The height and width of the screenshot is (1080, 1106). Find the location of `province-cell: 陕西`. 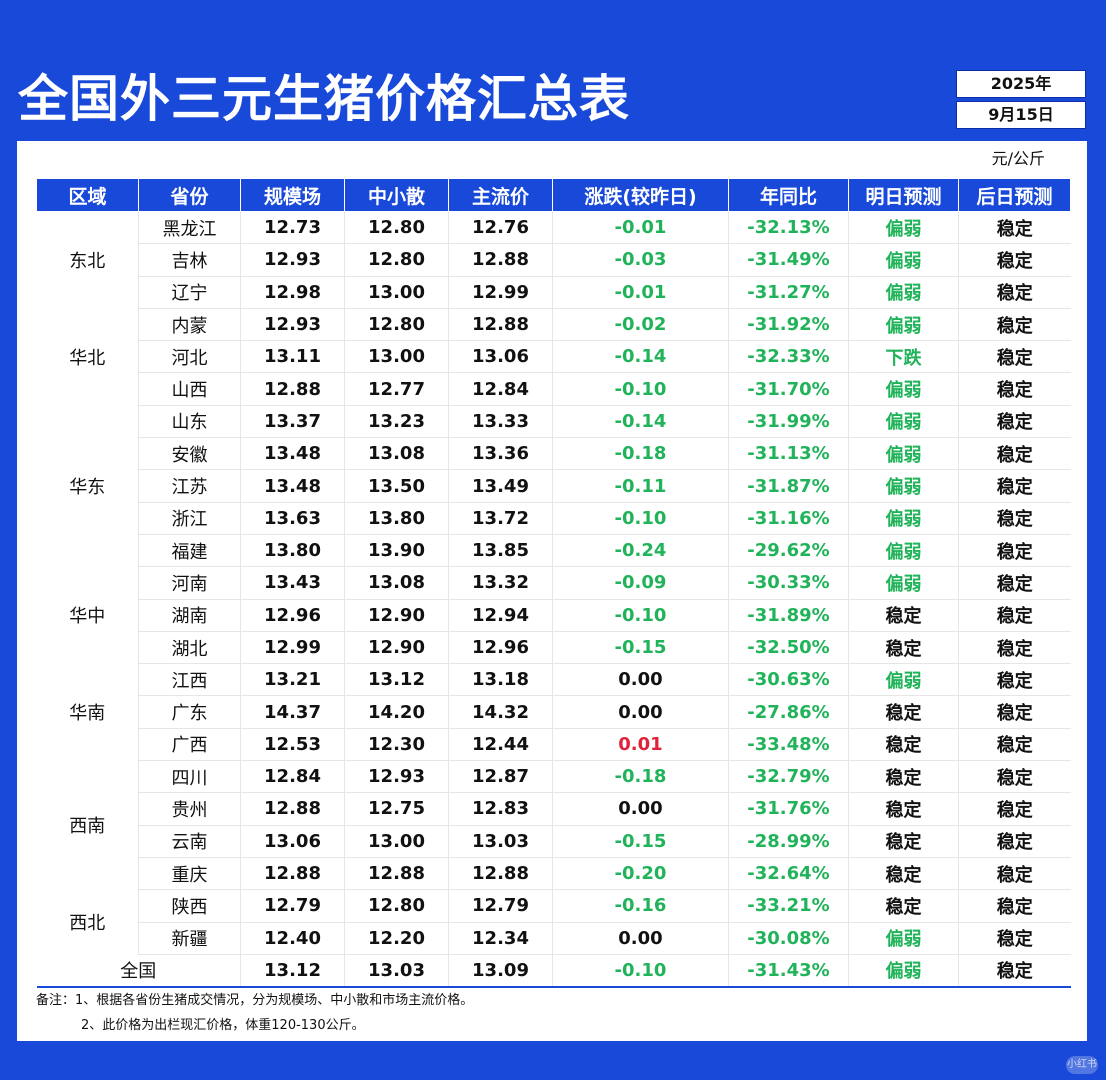

province-cell: 陕西 is located at coordinates (189, 906).